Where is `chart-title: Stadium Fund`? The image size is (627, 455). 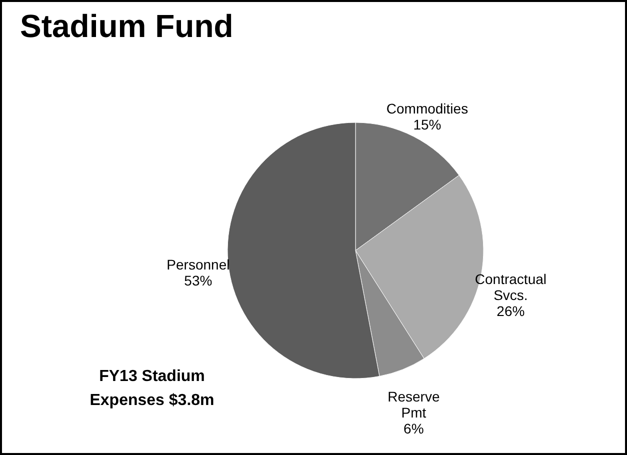
chart-title: Stadium Fund is located at coordinates (127, 26).